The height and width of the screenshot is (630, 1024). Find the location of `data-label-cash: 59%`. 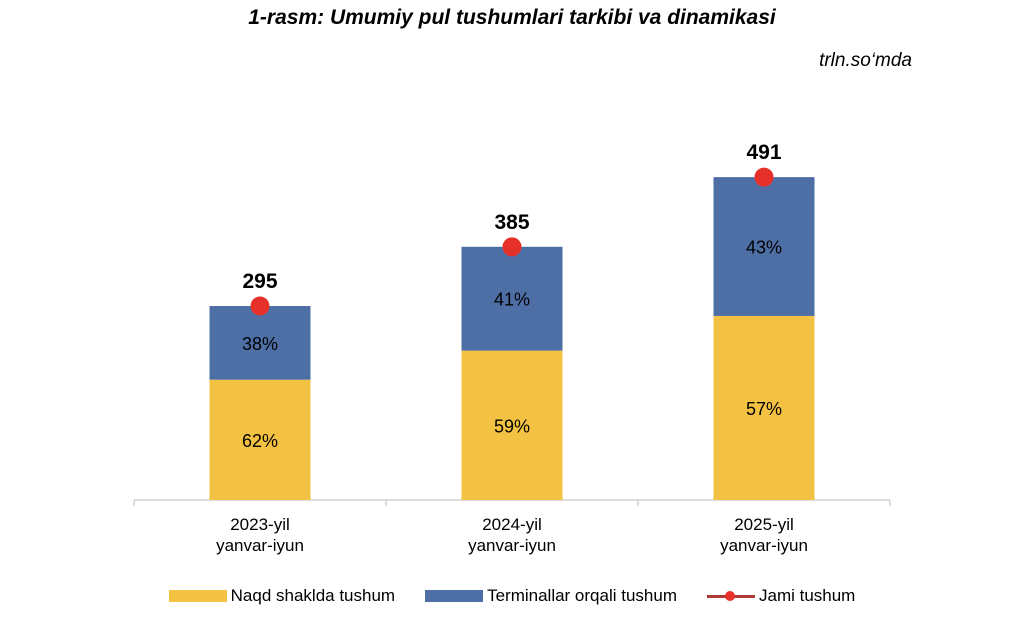

data-label-cash: 59% is located at coordinates (512, 426).